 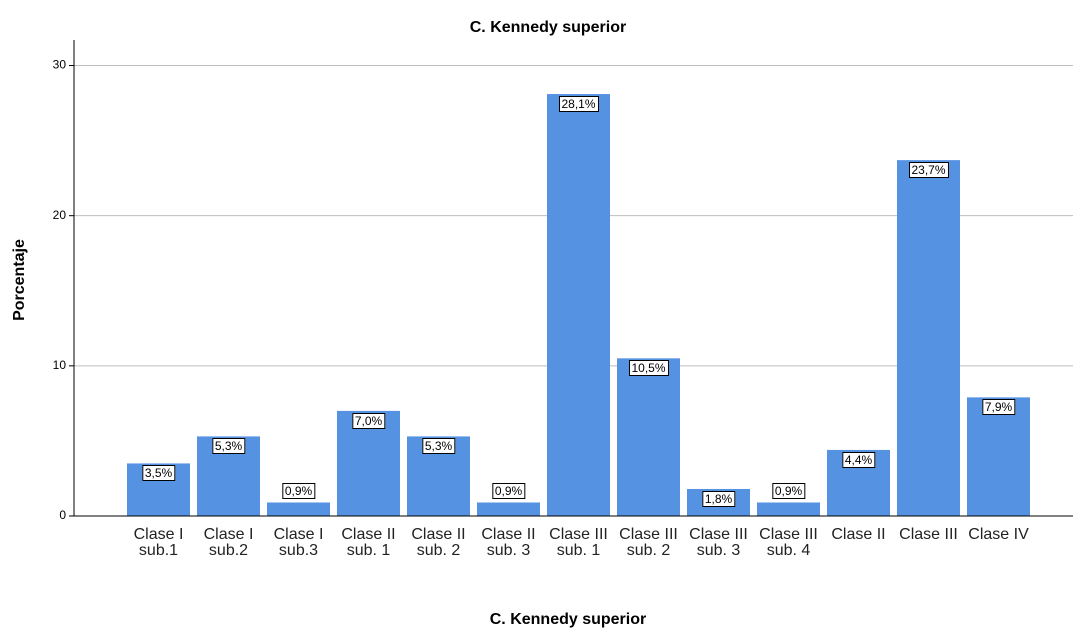 What do you see at coordinates (60, 65) in the screenshot?
I see `y-tick-label: 30` at bounding box center [60, 65].